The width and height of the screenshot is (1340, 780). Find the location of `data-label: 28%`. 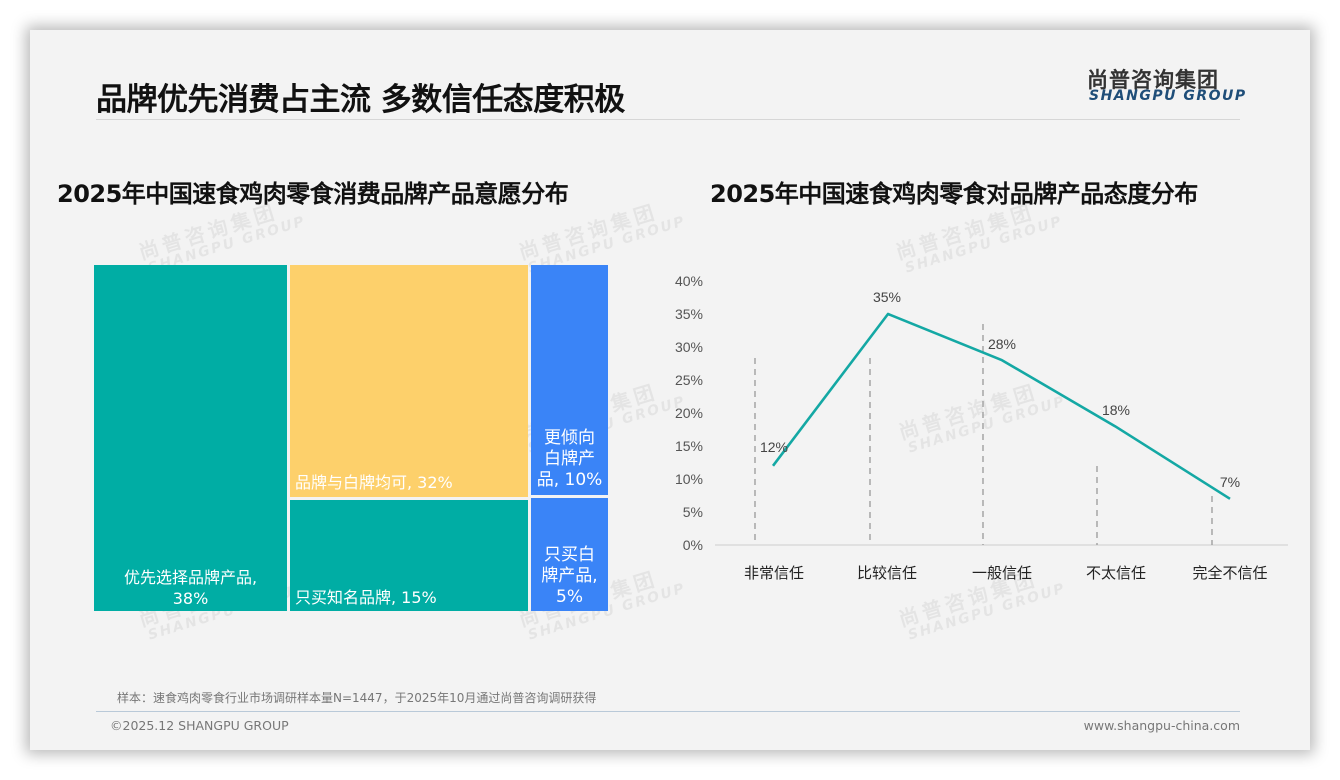

data-label: 28% is located at coordinates (1002, 344).